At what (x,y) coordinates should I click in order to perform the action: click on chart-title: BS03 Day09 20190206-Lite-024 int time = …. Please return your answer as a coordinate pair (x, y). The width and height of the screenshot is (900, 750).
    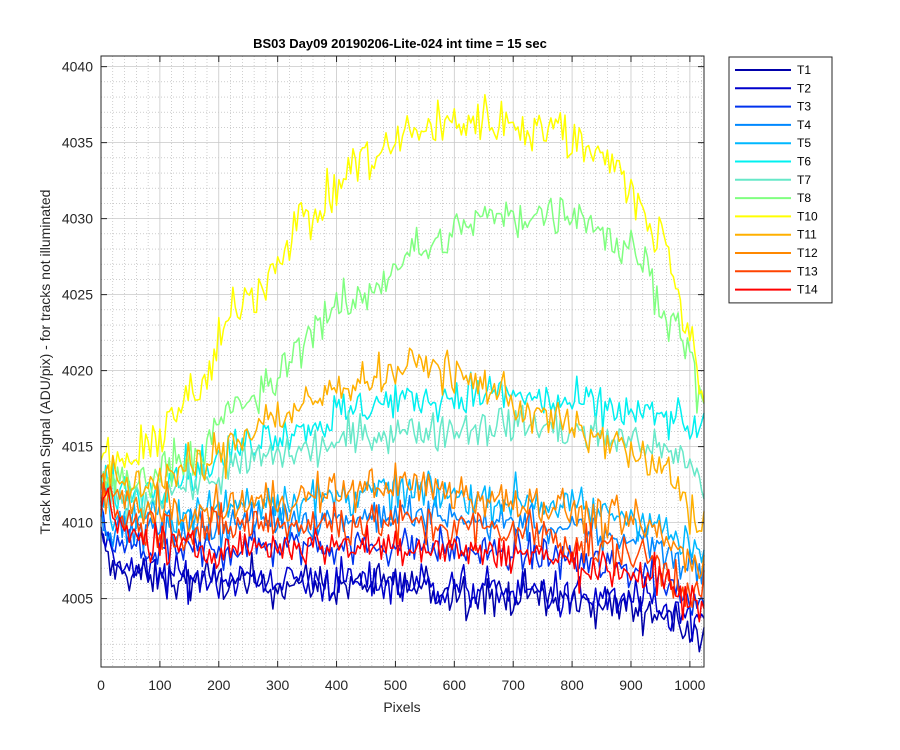
    Looking at the image, I should click on (400, 43).